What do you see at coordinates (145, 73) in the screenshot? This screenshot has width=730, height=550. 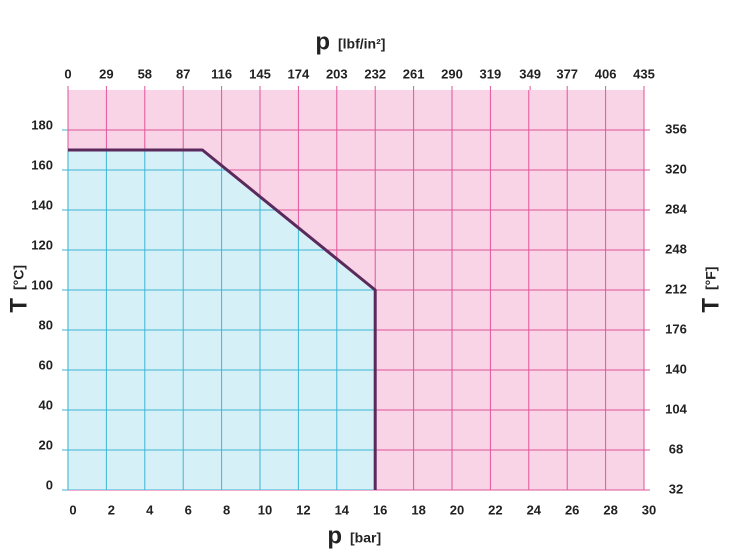 I see `x2-tick-label: 58` at bounding box center [145, 73].